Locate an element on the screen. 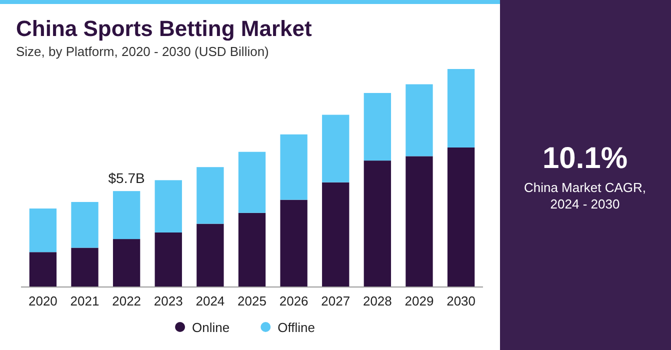 The height and width of the screenshot is (350, 671). chart-subtitle: Size, by Platform, 2020 - 2030 (USD Billion) is located at coordinates (142, 51).